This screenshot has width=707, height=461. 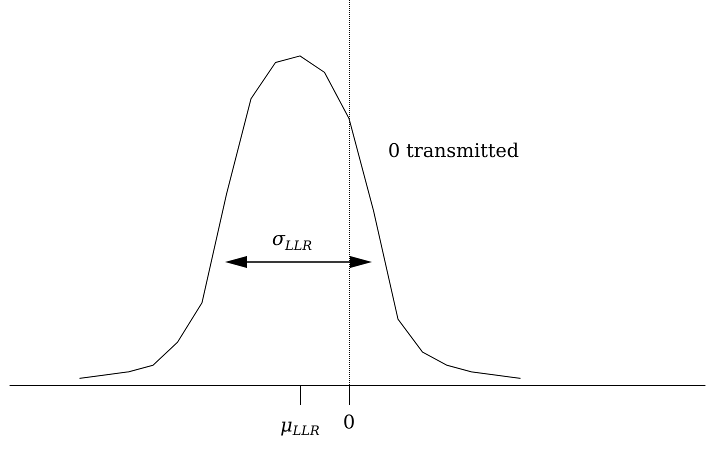 I want to click on annotation: σ$_{LLR}$, so click(x=292, y=241).